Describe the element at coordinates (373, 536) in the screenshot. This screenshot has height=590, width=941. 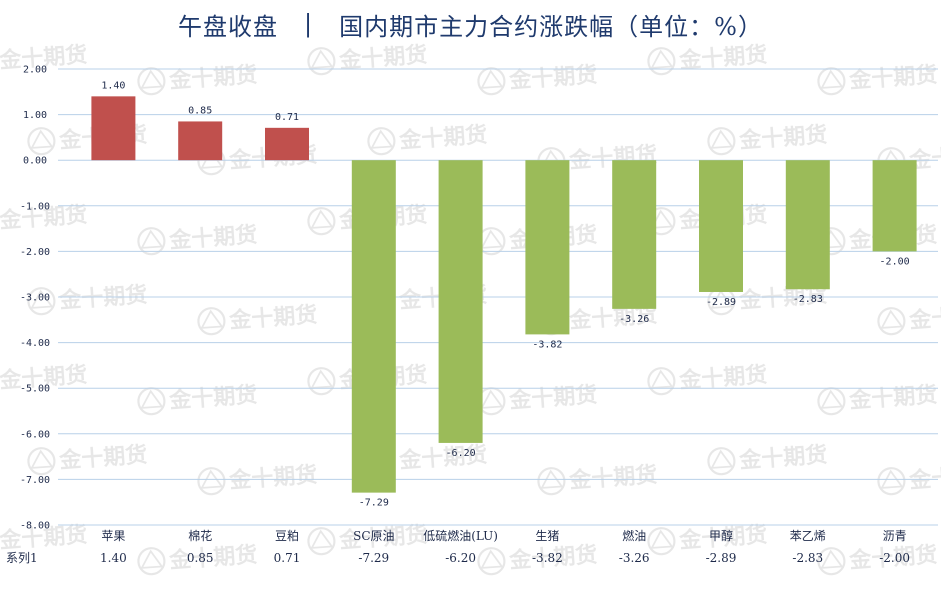
I see `category-label: SC原油` at that location.